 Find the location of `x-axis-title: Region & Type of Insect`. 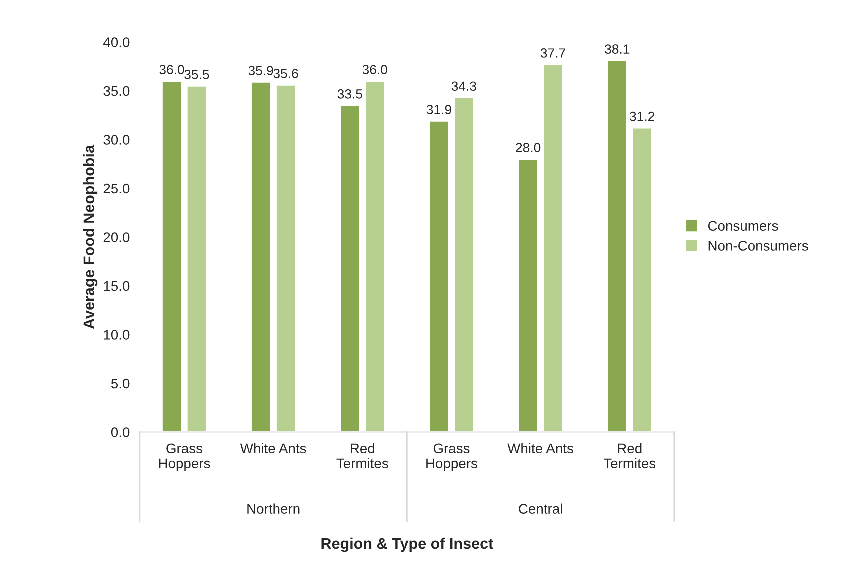

x-axis-title: Region & Type of Insect is located at coordinates (408, 545).